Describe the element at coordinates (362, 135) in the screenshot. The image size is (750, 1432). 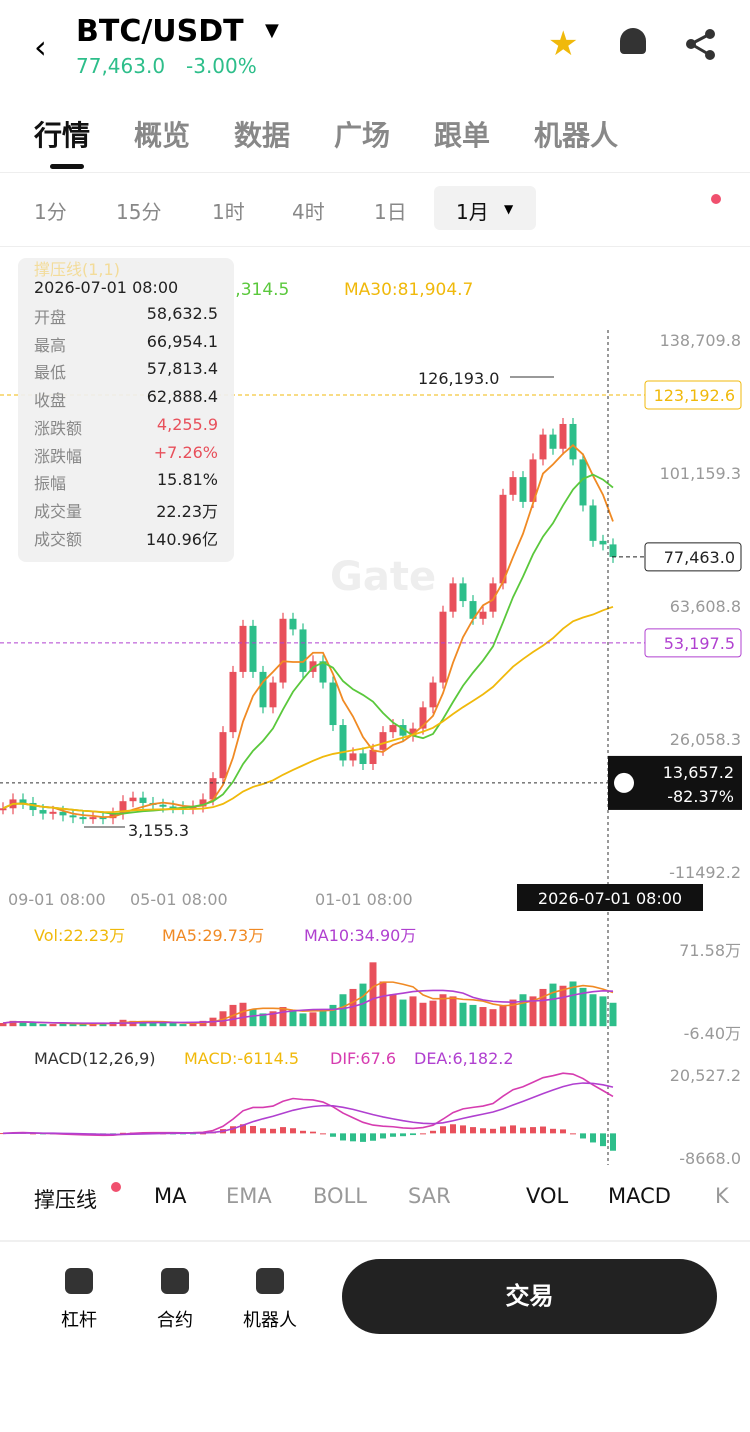
I see `tab: 广场` at that location.